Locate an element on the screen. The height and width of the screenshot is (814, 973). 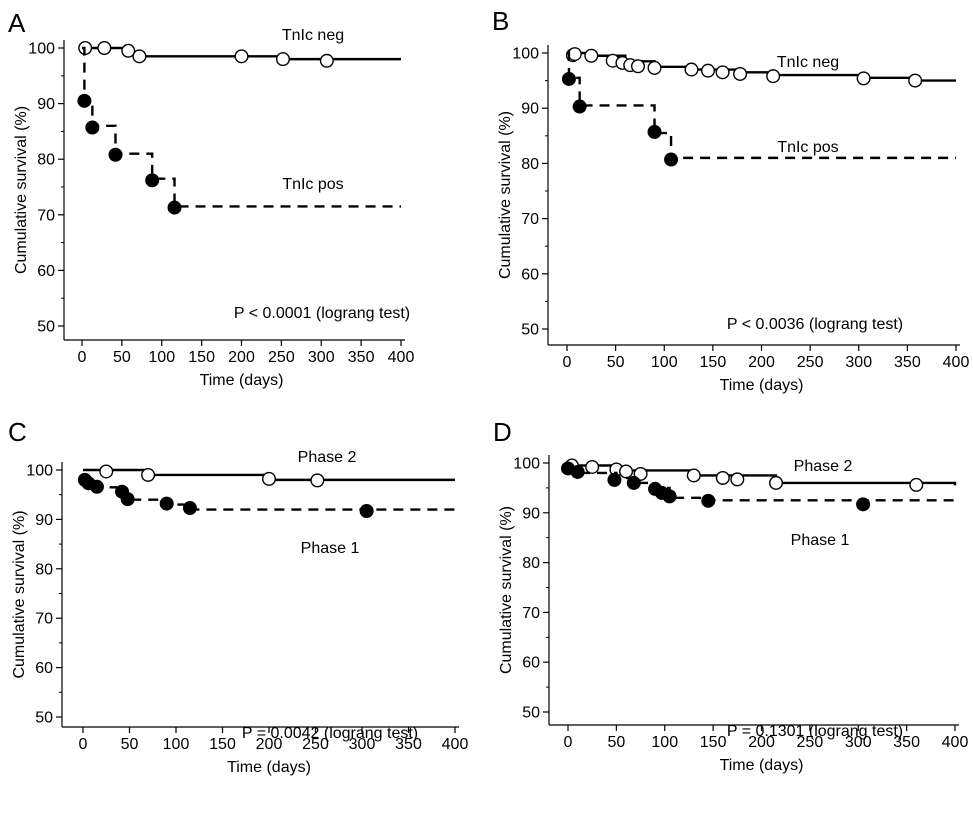
x-tick-label: 250 is located at coordinates (315, 744).